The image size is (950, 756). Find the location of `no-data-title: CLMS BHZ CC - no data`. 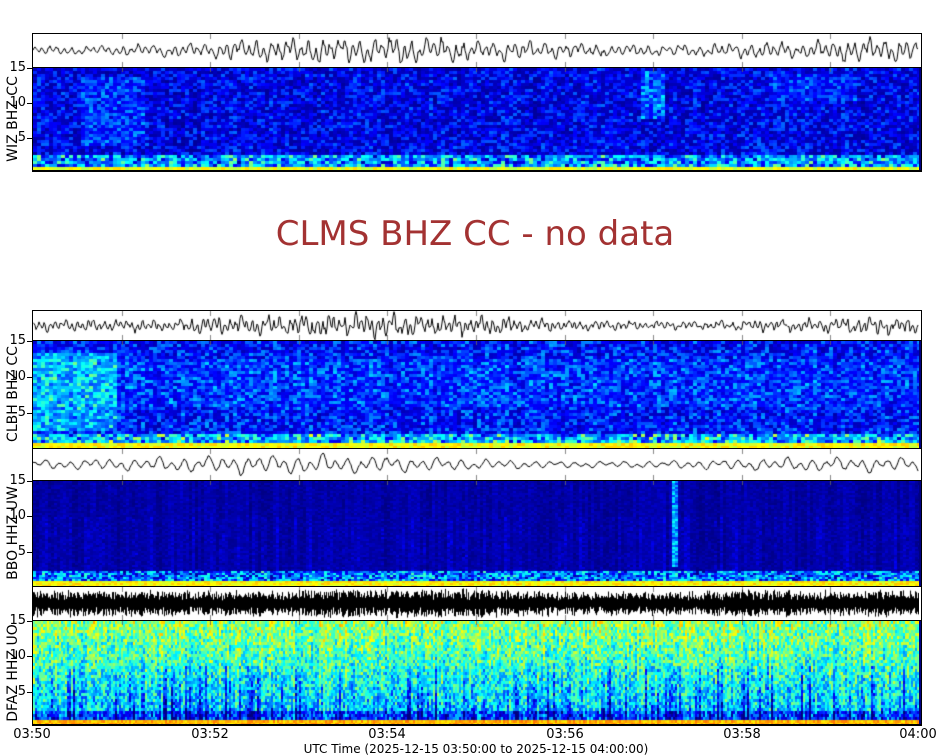

no-data-title: CLMS BHZ CC - no data is located at coordinates (475, 234).